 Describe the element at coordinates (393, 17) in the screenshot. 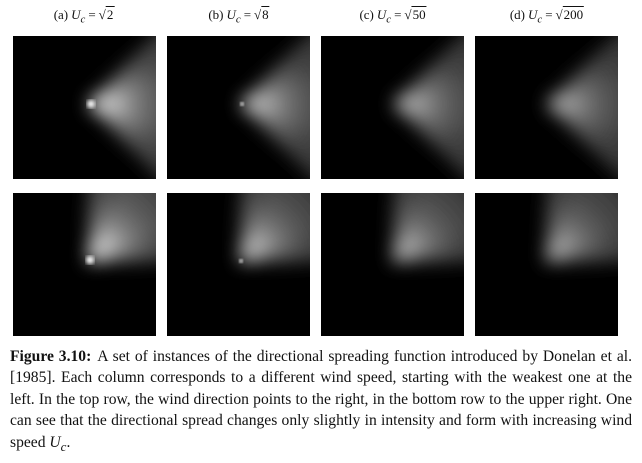

I see `column-label-c: (c) Uc = √50` at that location.